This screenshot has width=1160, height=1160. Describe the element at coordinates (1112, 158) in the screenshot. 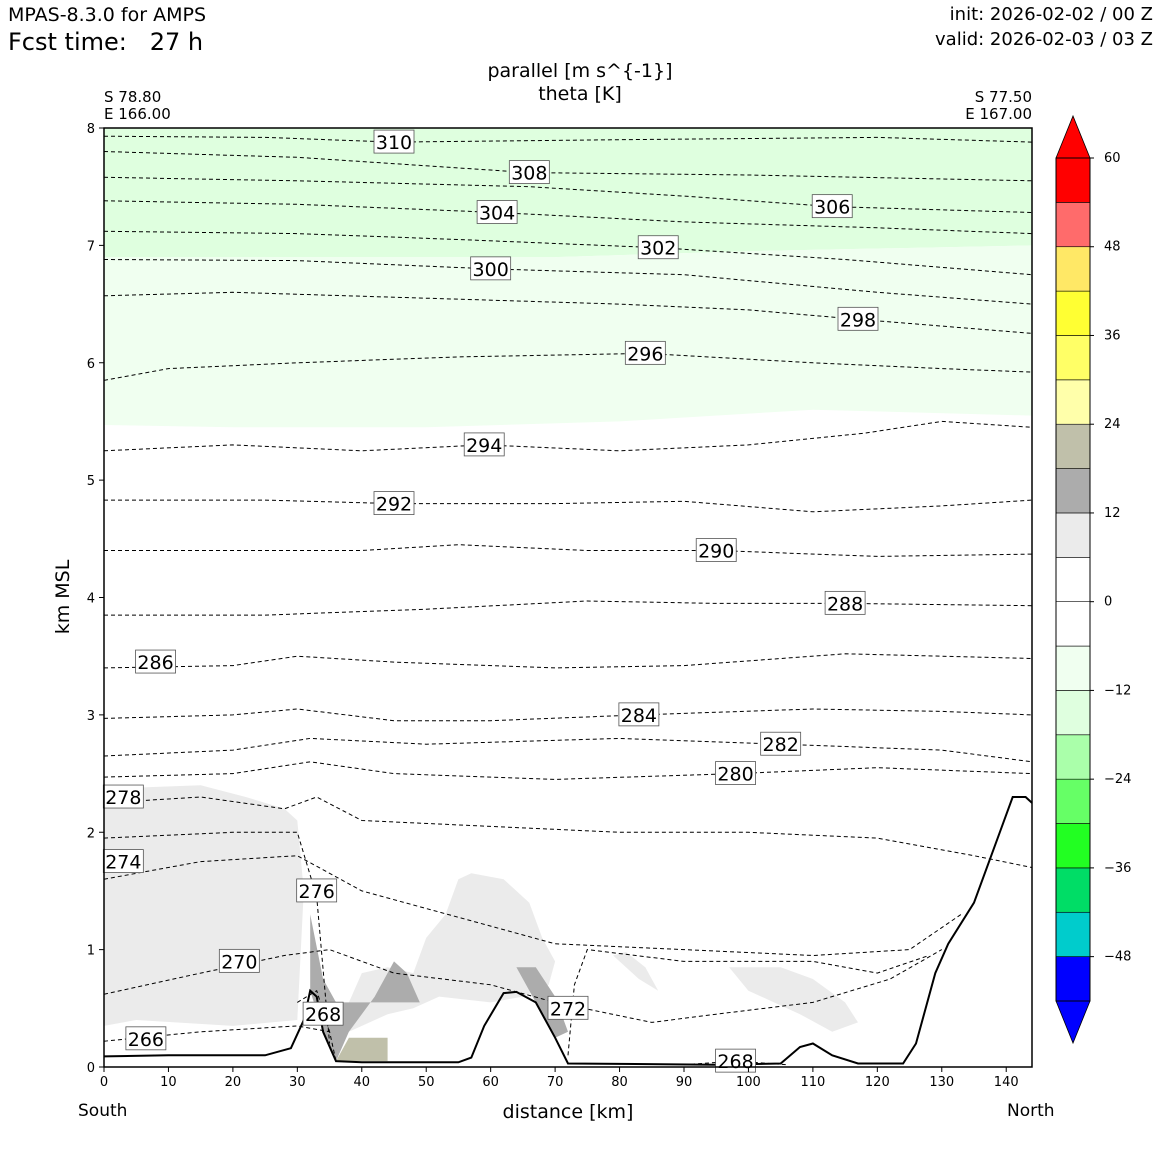

I see `colorbar-tick-label: 60` at that location.